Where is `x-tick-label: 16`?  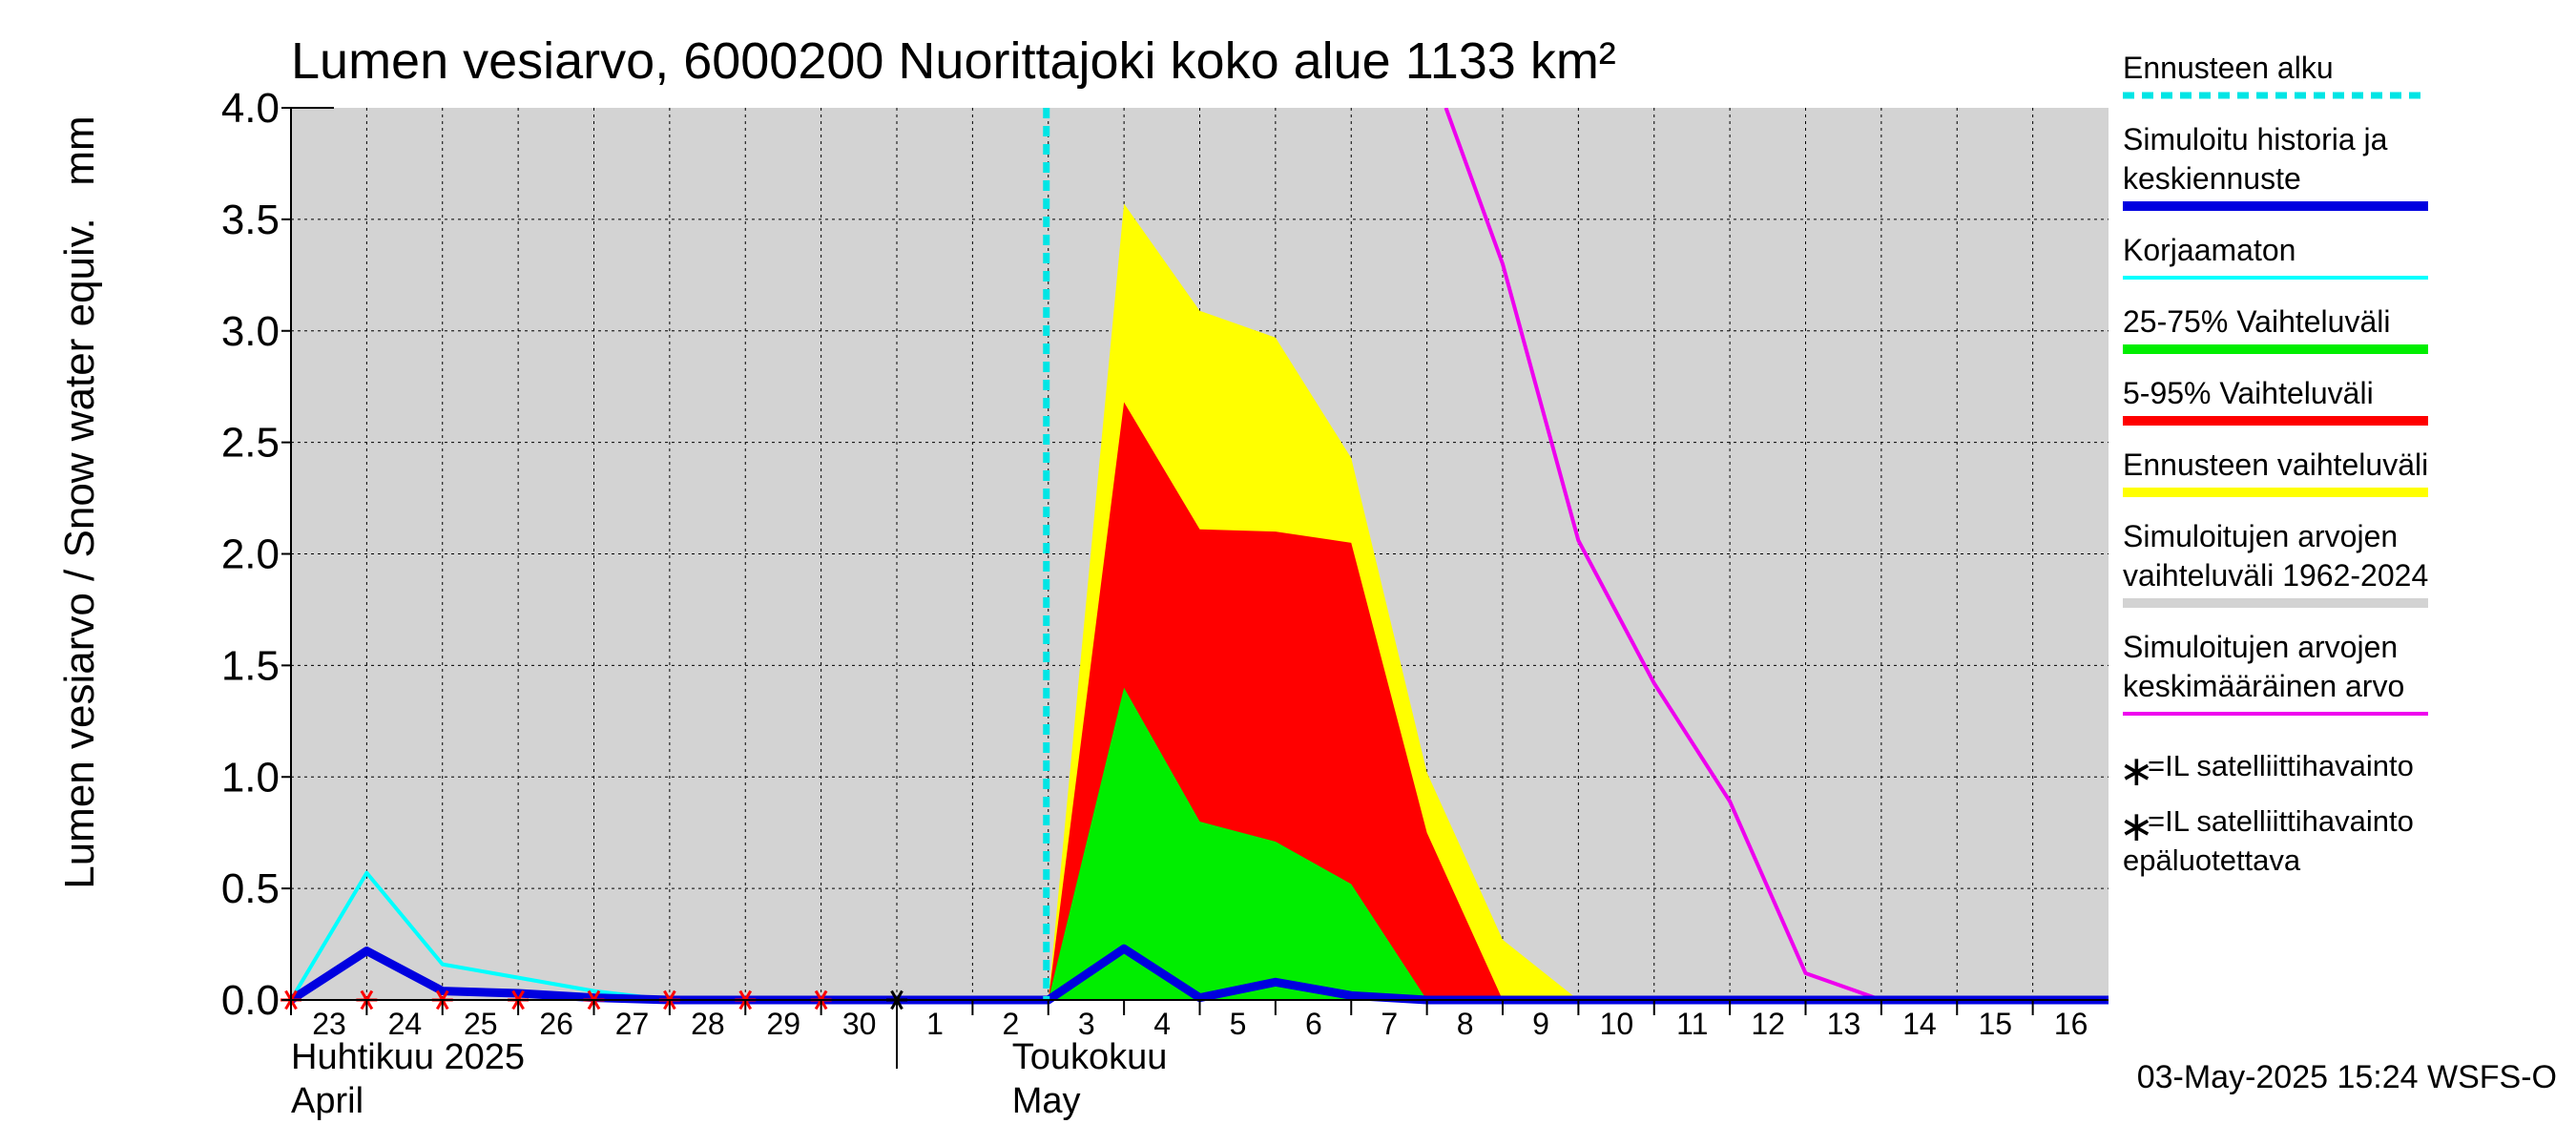
x-tick-label: 16 is located at coordinates (2071, 1024).